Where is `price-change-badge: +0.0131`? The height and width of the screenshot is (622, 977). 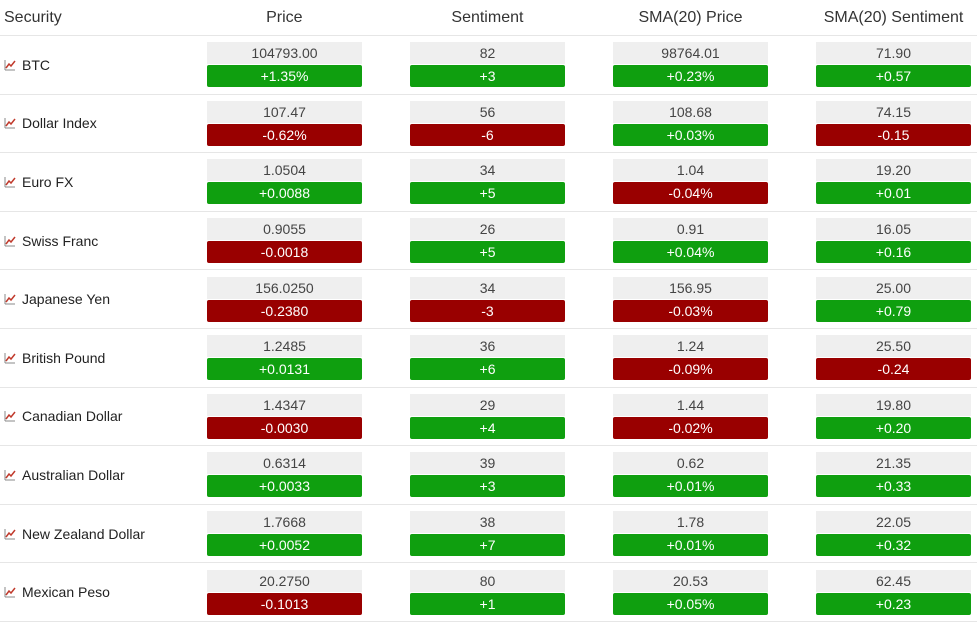 price-change-badge: +0.0131 is located at coordinates (284, 369).